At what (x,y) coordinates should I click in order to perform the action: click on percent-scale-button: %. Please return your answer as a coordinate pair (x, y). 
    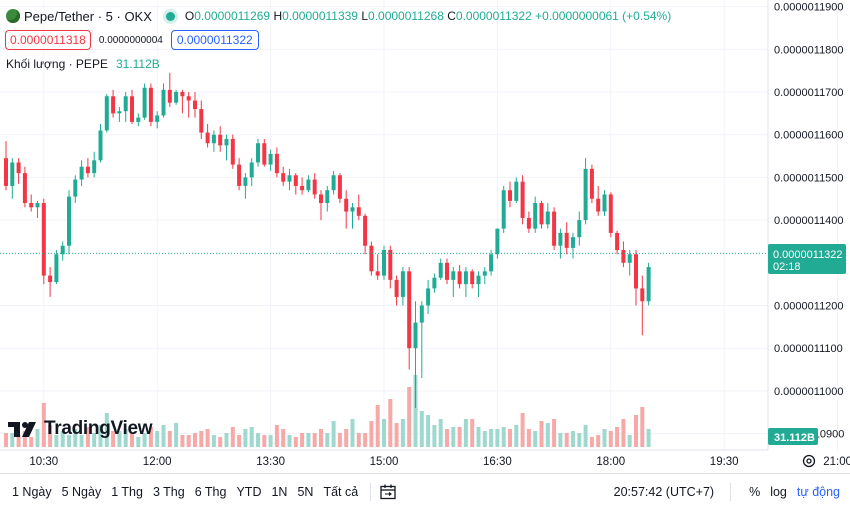
    Looking at the image, I should click on (755, 492).